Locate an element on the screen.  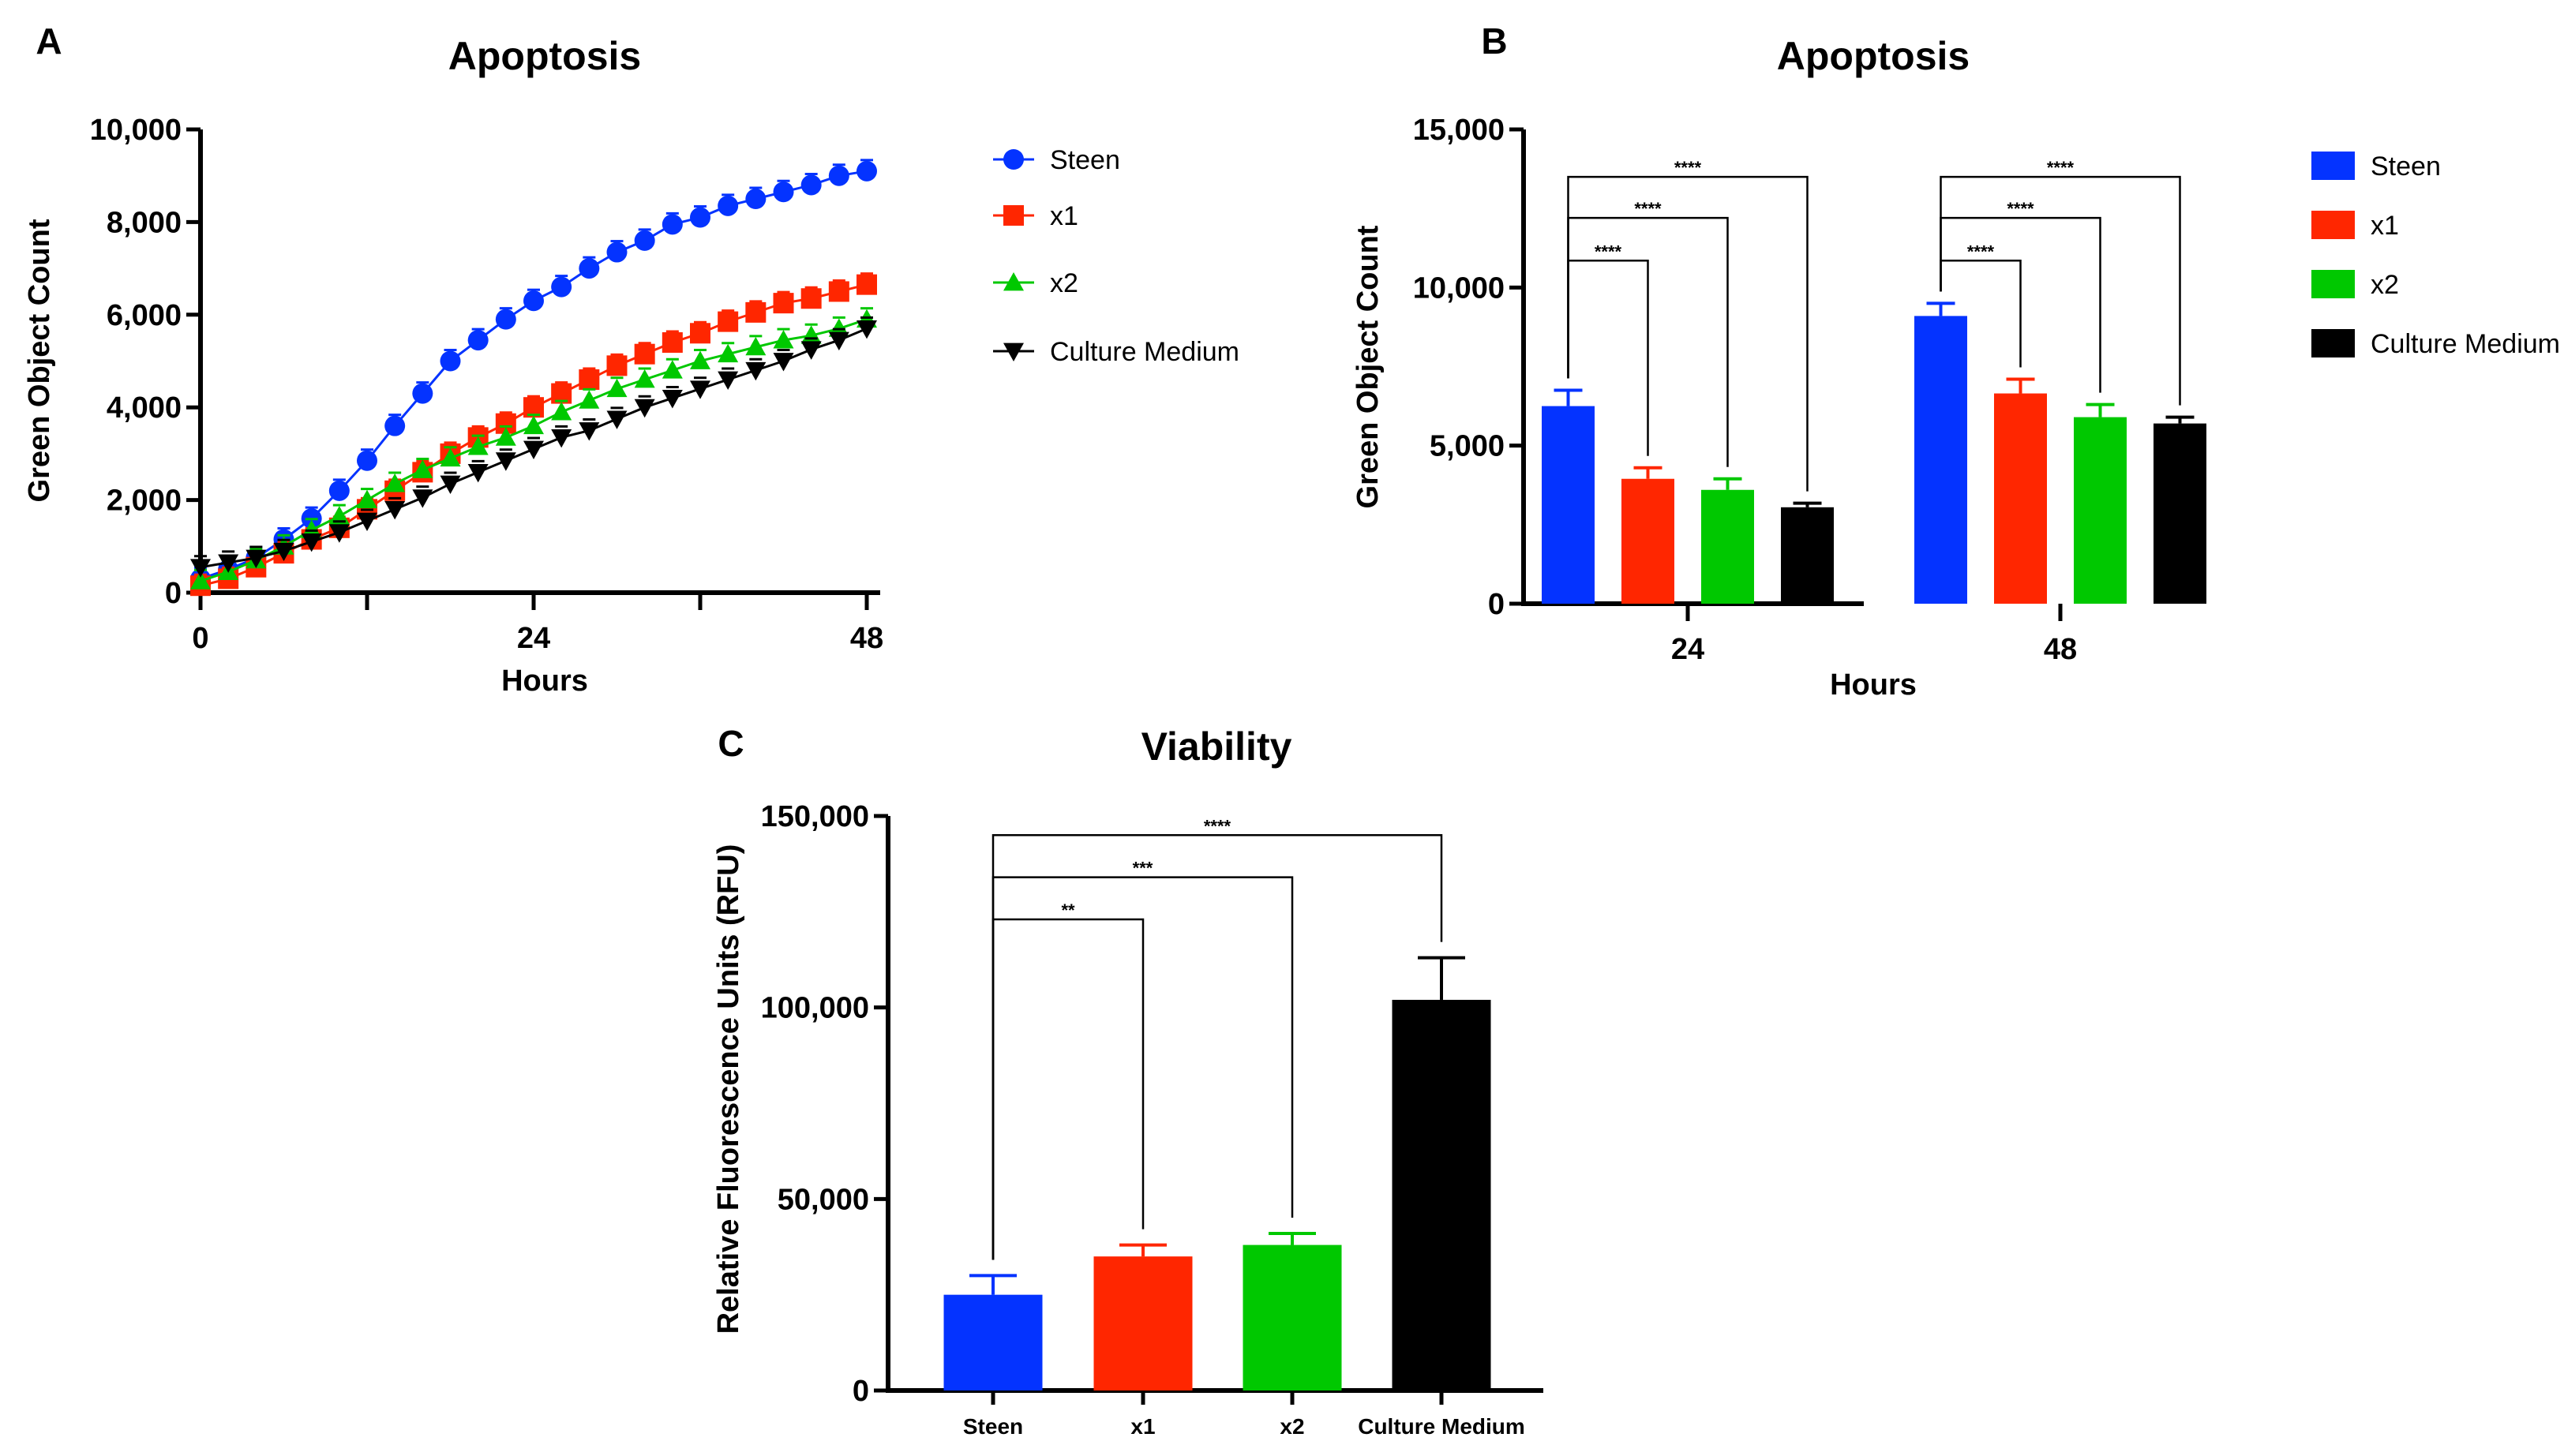
y-tick-label: 5,000 is located at coordinates (1467, 446).